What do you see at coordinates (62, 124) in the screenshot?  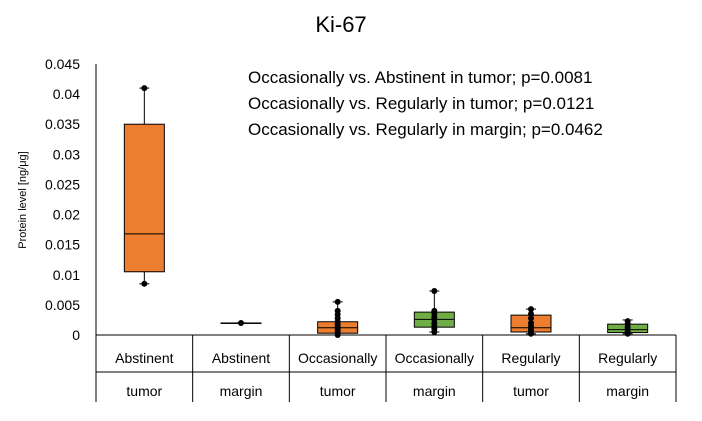 I see `y-tick-label: 0.035` at bounding box center [62, 124].